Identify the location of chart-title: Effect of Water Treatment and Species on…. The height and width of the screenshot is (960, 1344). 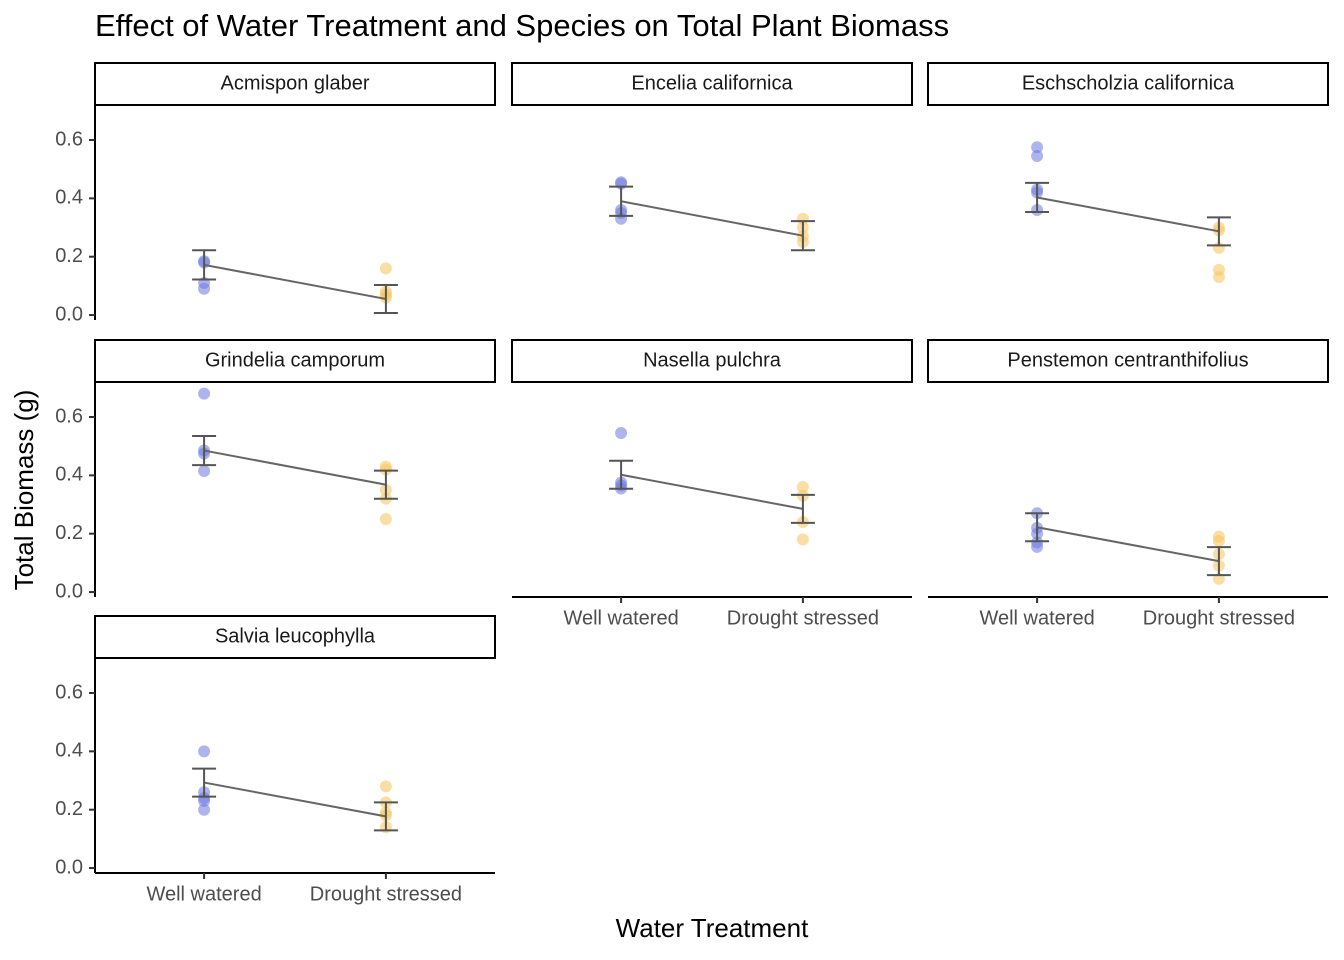
(522, 25).